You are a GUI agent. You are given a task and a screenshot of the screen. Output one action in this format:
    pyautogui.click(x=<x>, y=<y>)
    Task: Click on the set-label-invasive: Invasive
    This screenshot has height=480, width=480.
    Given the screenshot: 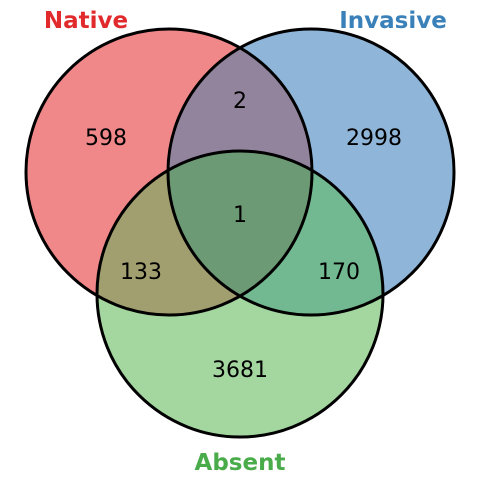 What is the action you would take?
    pyautogui.click(x=393, y=21)
    